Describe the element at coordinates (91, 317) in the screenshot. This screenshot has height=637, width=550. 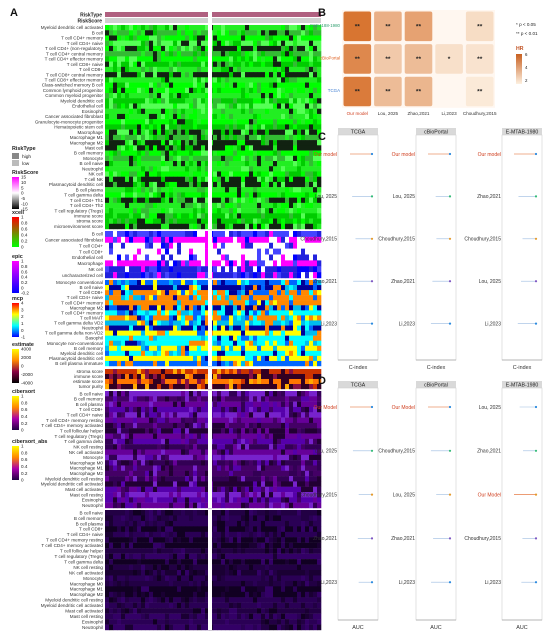
I see `row-label: T cell MAIT` at that location.